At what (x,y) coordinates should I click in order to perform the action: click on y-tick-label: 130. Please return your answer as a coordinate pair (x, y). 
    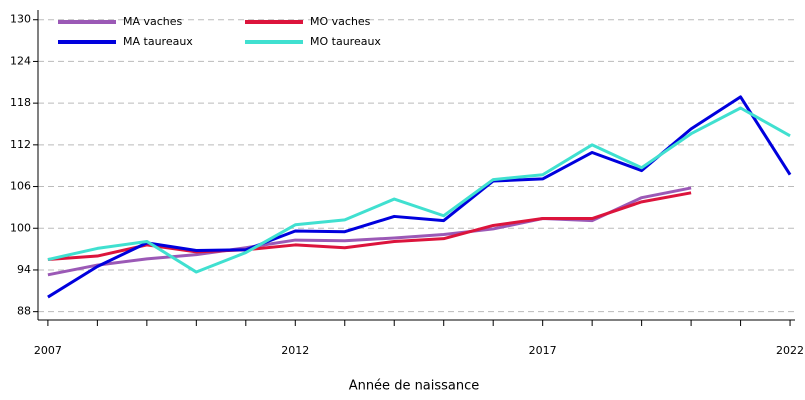
    Looking at the image, I should click on (20, 19).